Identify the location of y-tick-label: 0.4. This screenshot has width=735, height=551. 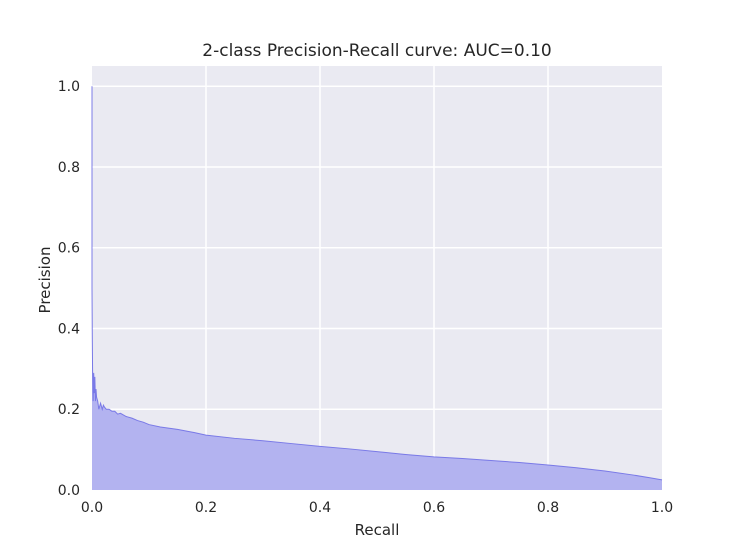
(69, 329).